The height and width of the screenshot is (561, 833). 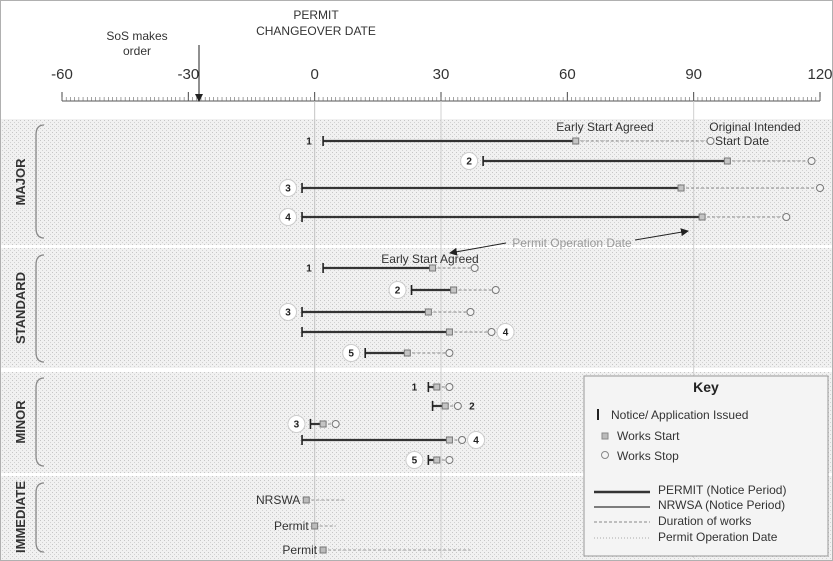 I want to click on changeover-title-line1: PERMIT, so click(x=316, y=15).